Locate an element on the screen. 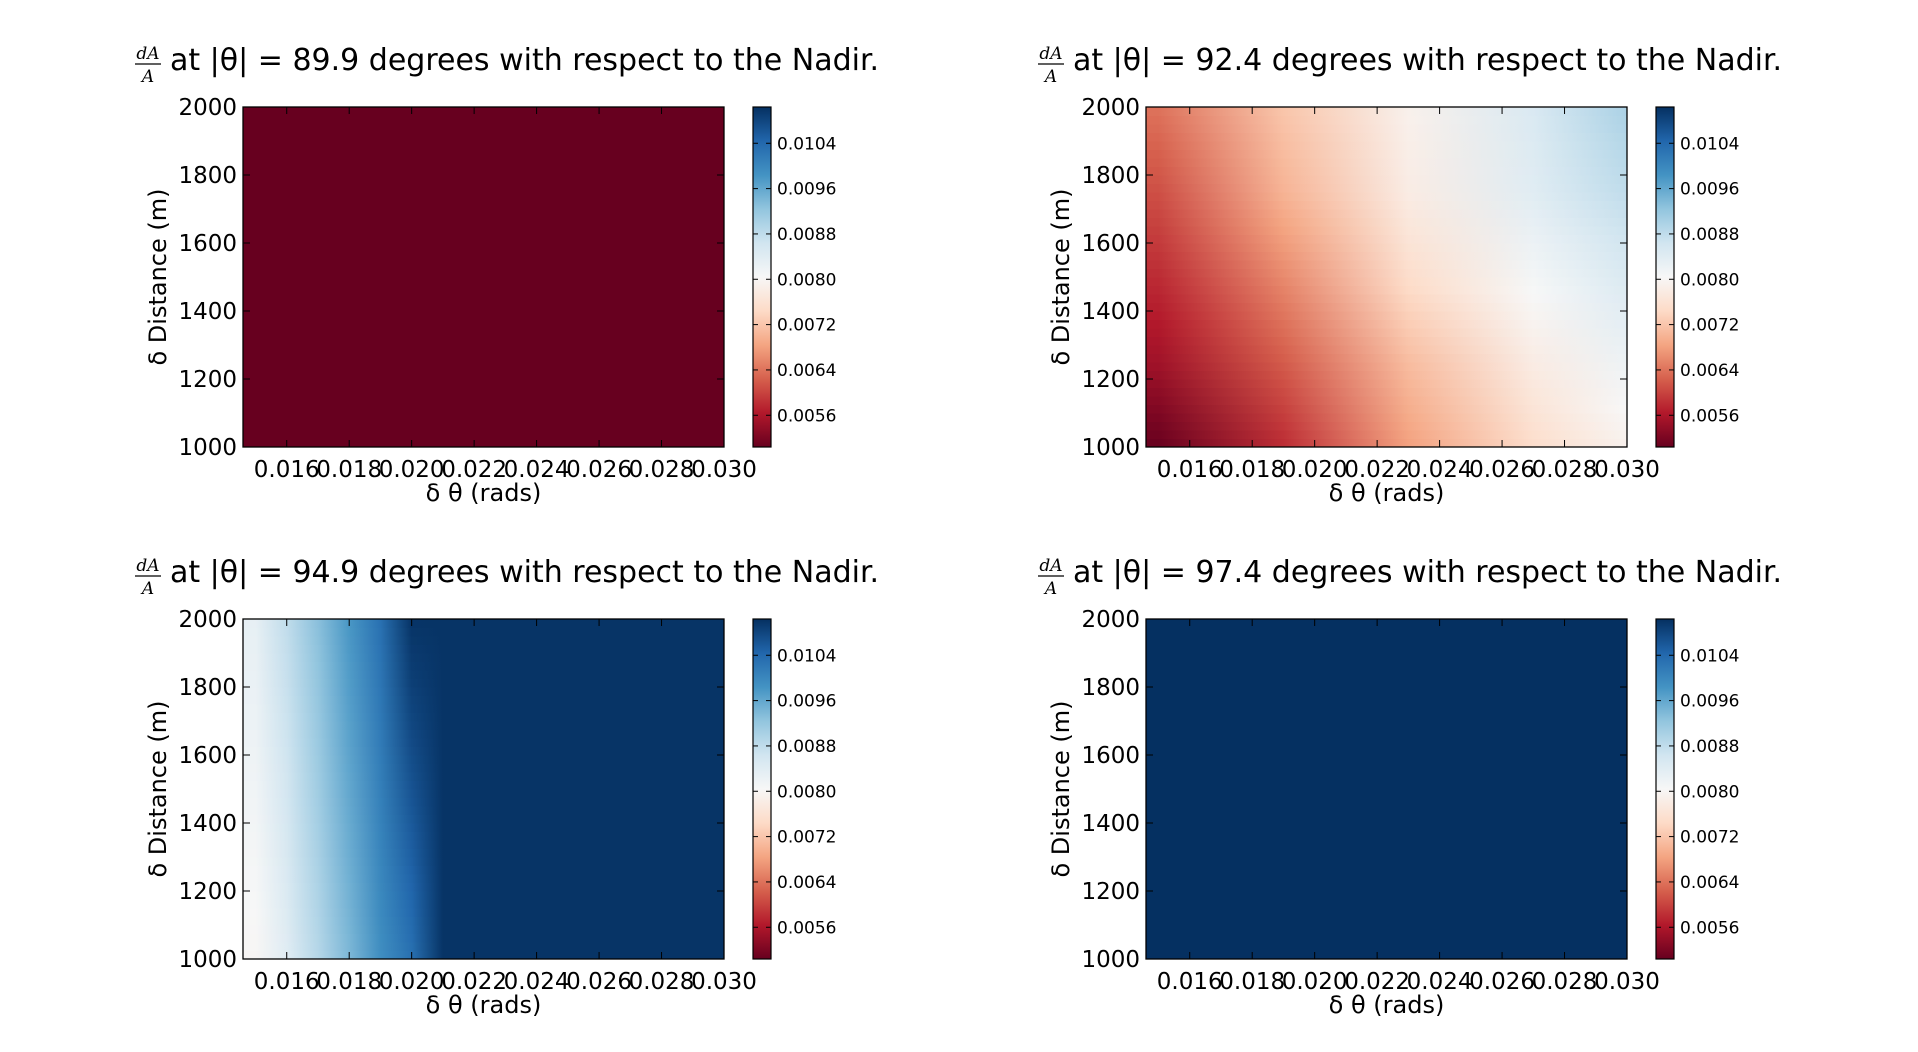 The width and height of the screenshot is (1918, 1052). x-tick-label: 0.016 is located at coordinates (1190, 470).